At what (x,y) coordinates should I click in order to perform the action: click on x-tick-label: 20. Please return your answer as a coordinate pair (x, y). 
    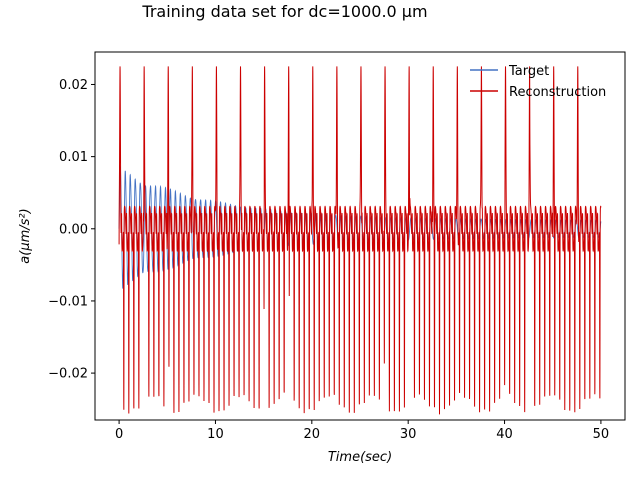
    Looking at the image, I should click on (312, 434).